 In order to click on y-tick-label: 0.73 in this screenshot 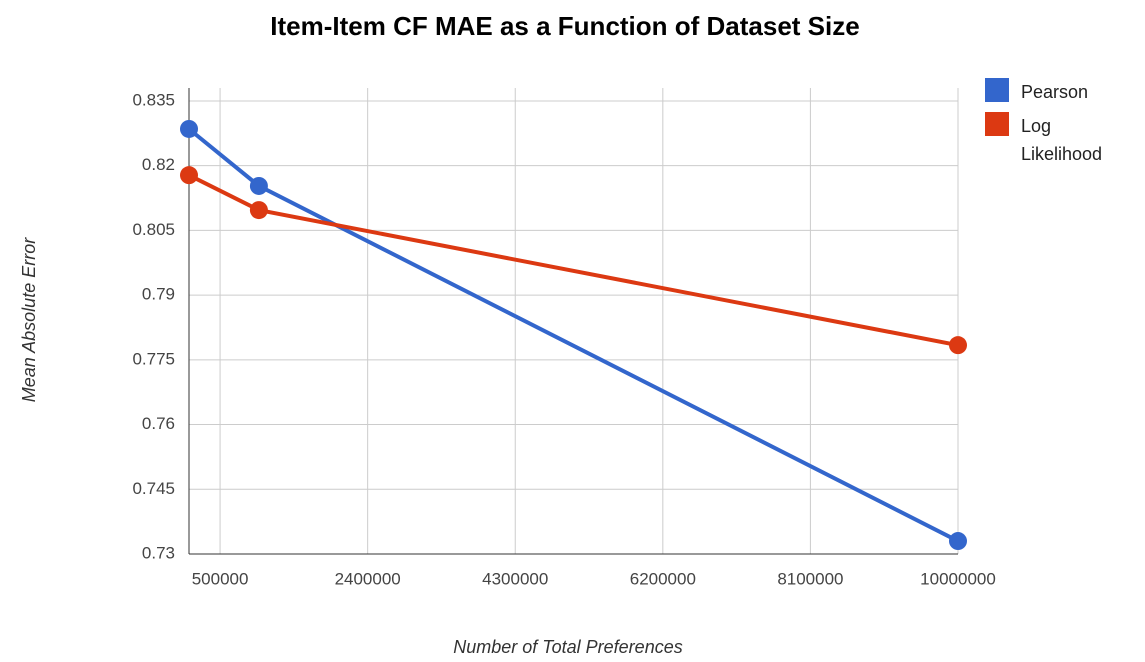, I will do `click(158, 552)`.